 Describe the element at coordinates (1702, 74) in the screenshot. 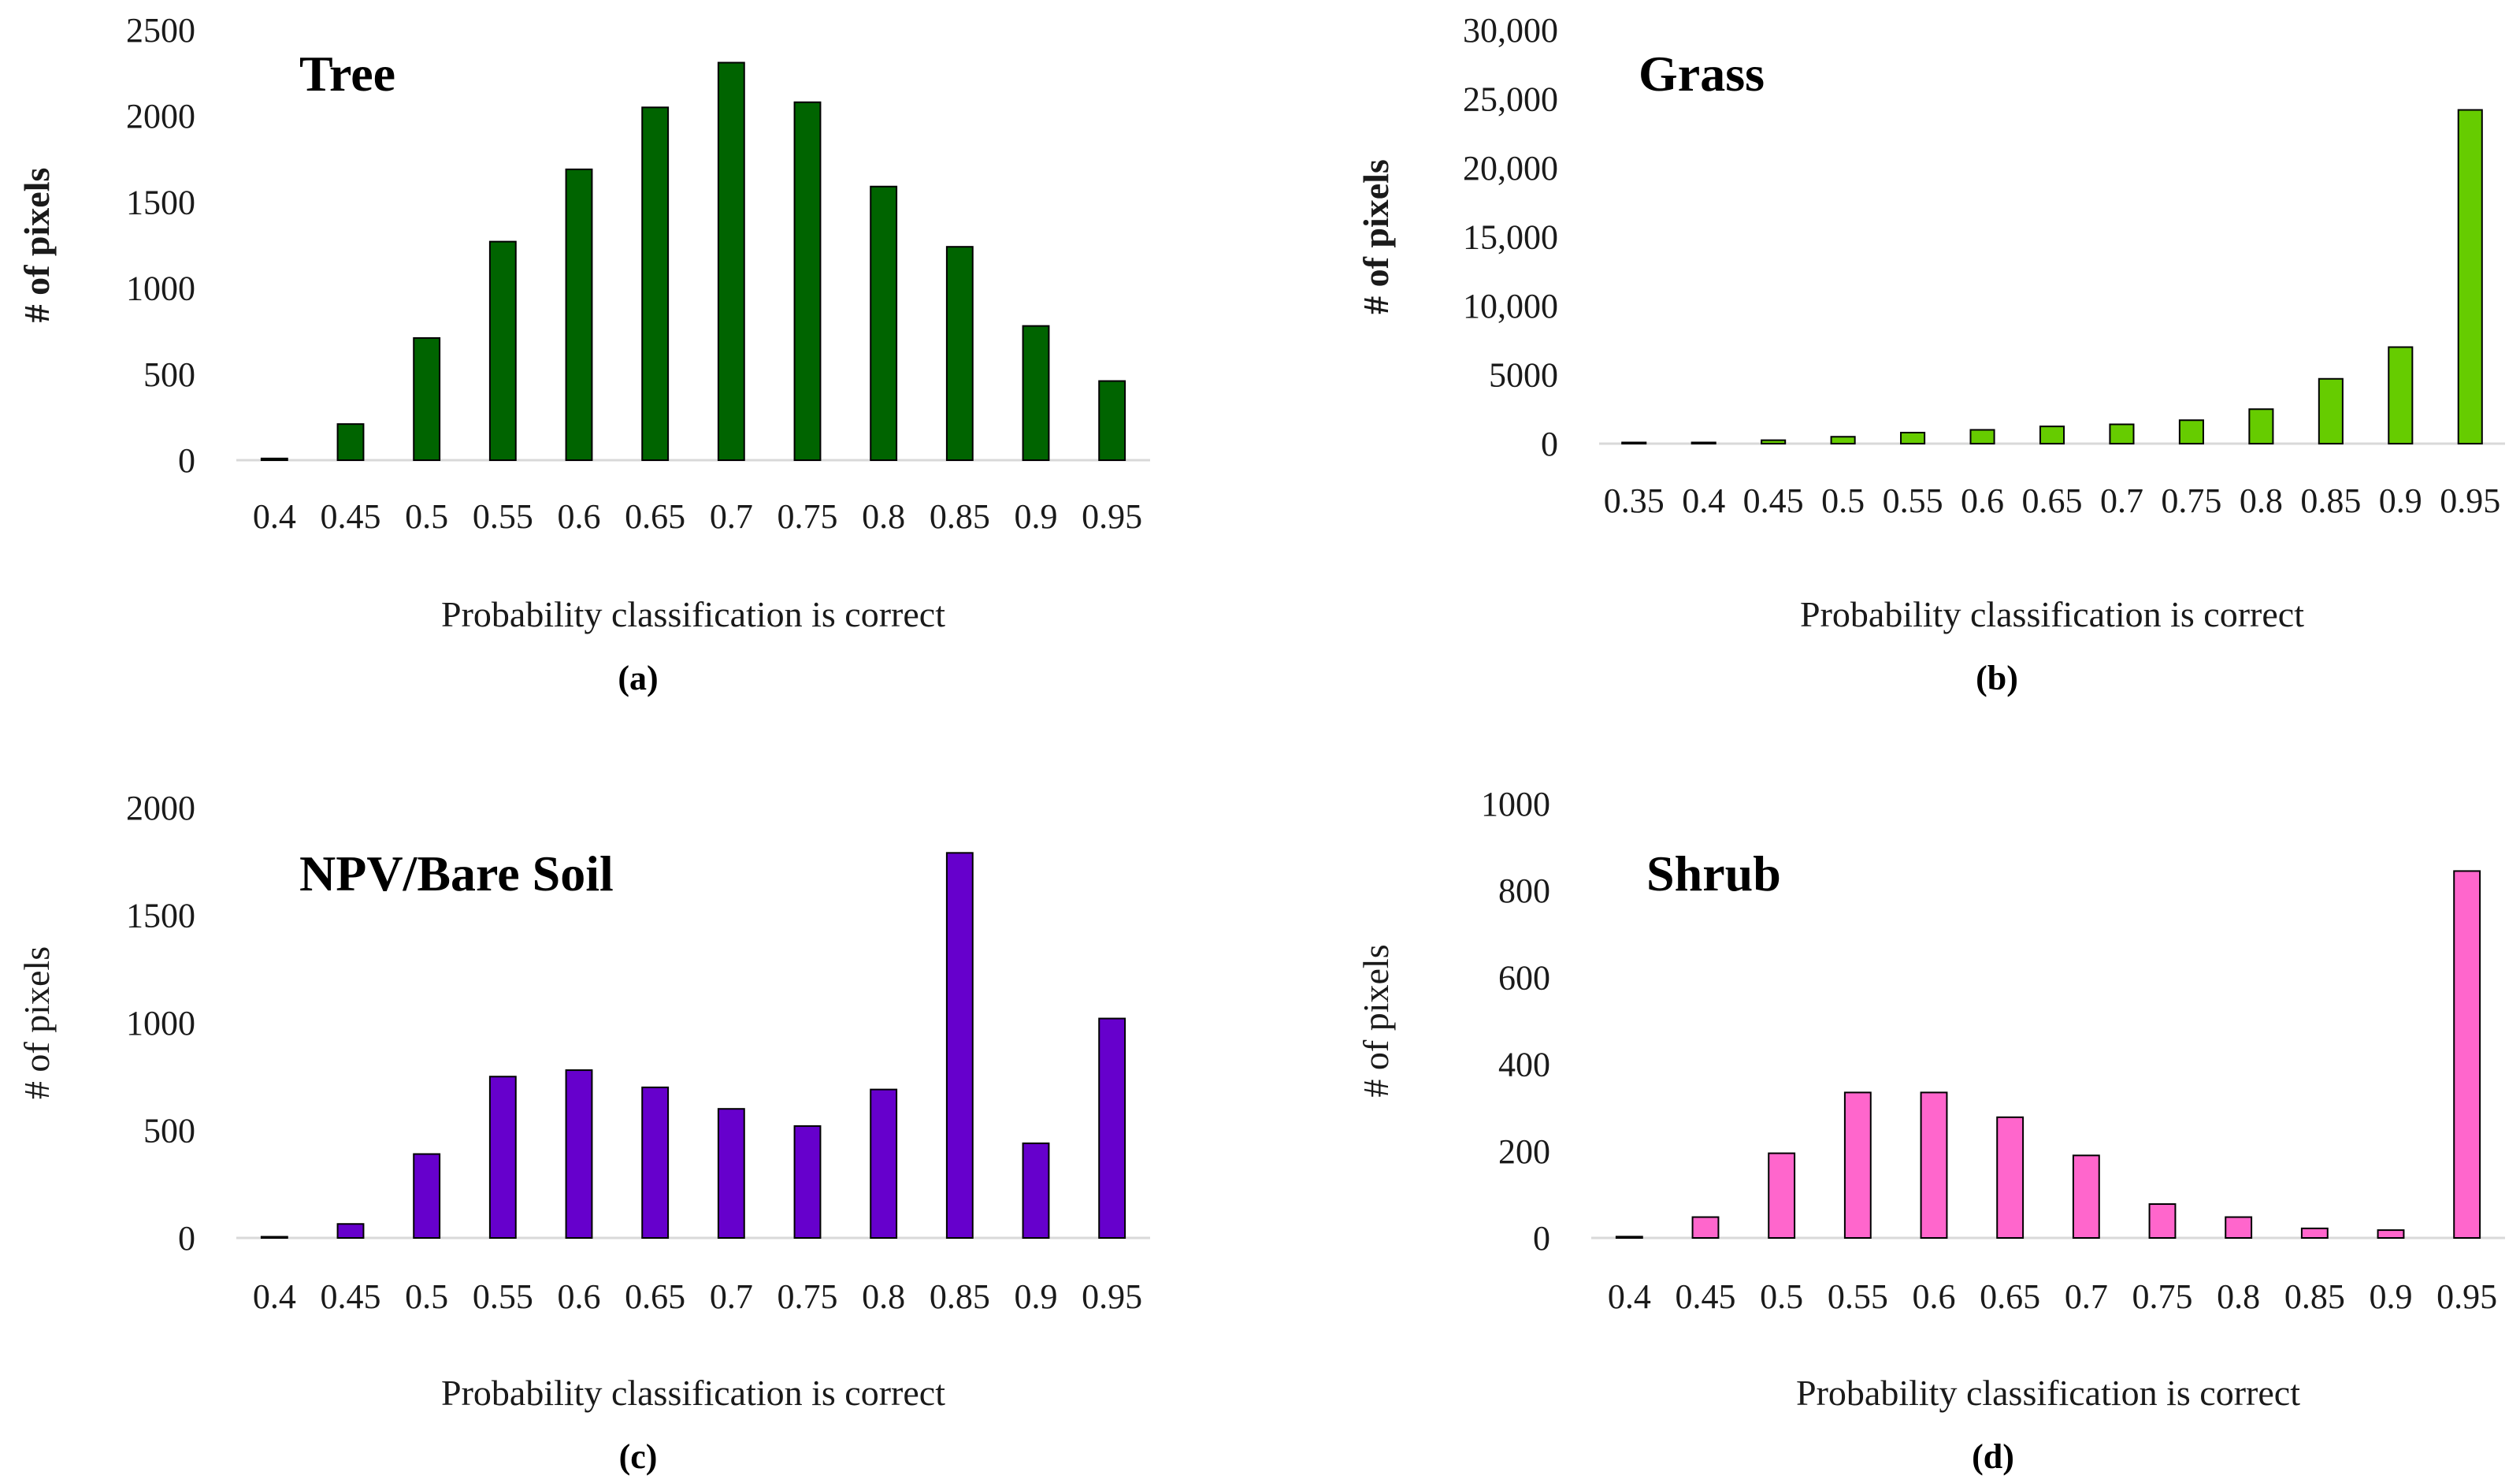

I see `chart-title: Grass` at that location.